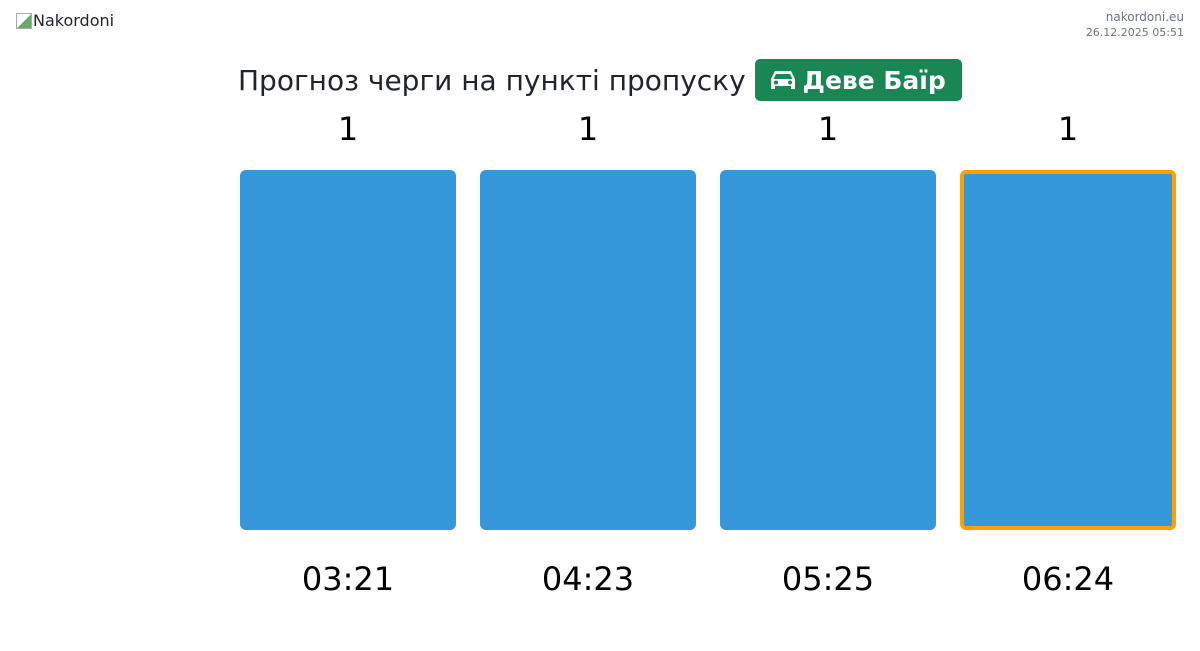  Describe the element at coordinates (1135, 25) in the screenshot. I see `site-info: nakordoni.eu 26.12.2025 05:51` at that location.